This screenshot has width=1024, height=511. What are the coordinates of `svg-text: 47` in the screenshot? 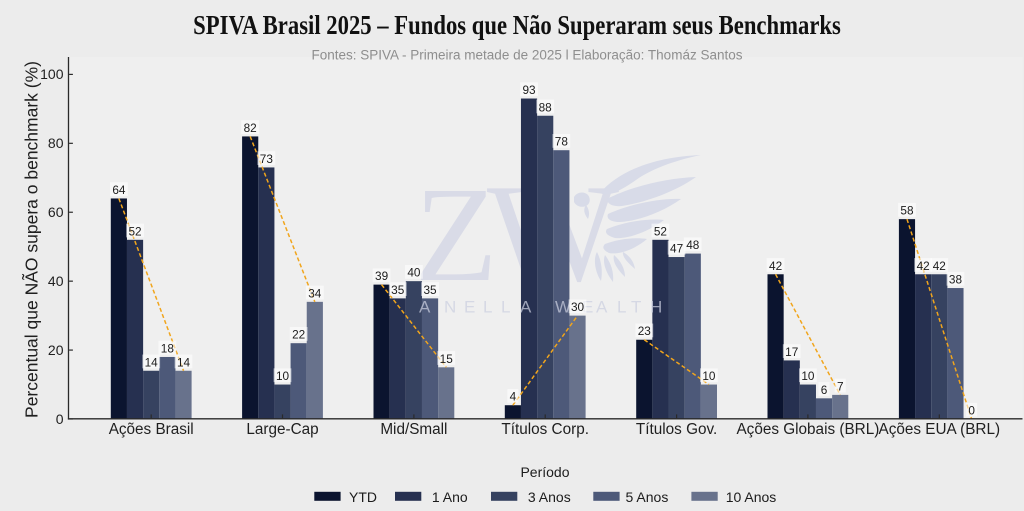 It's located at (676, 249).